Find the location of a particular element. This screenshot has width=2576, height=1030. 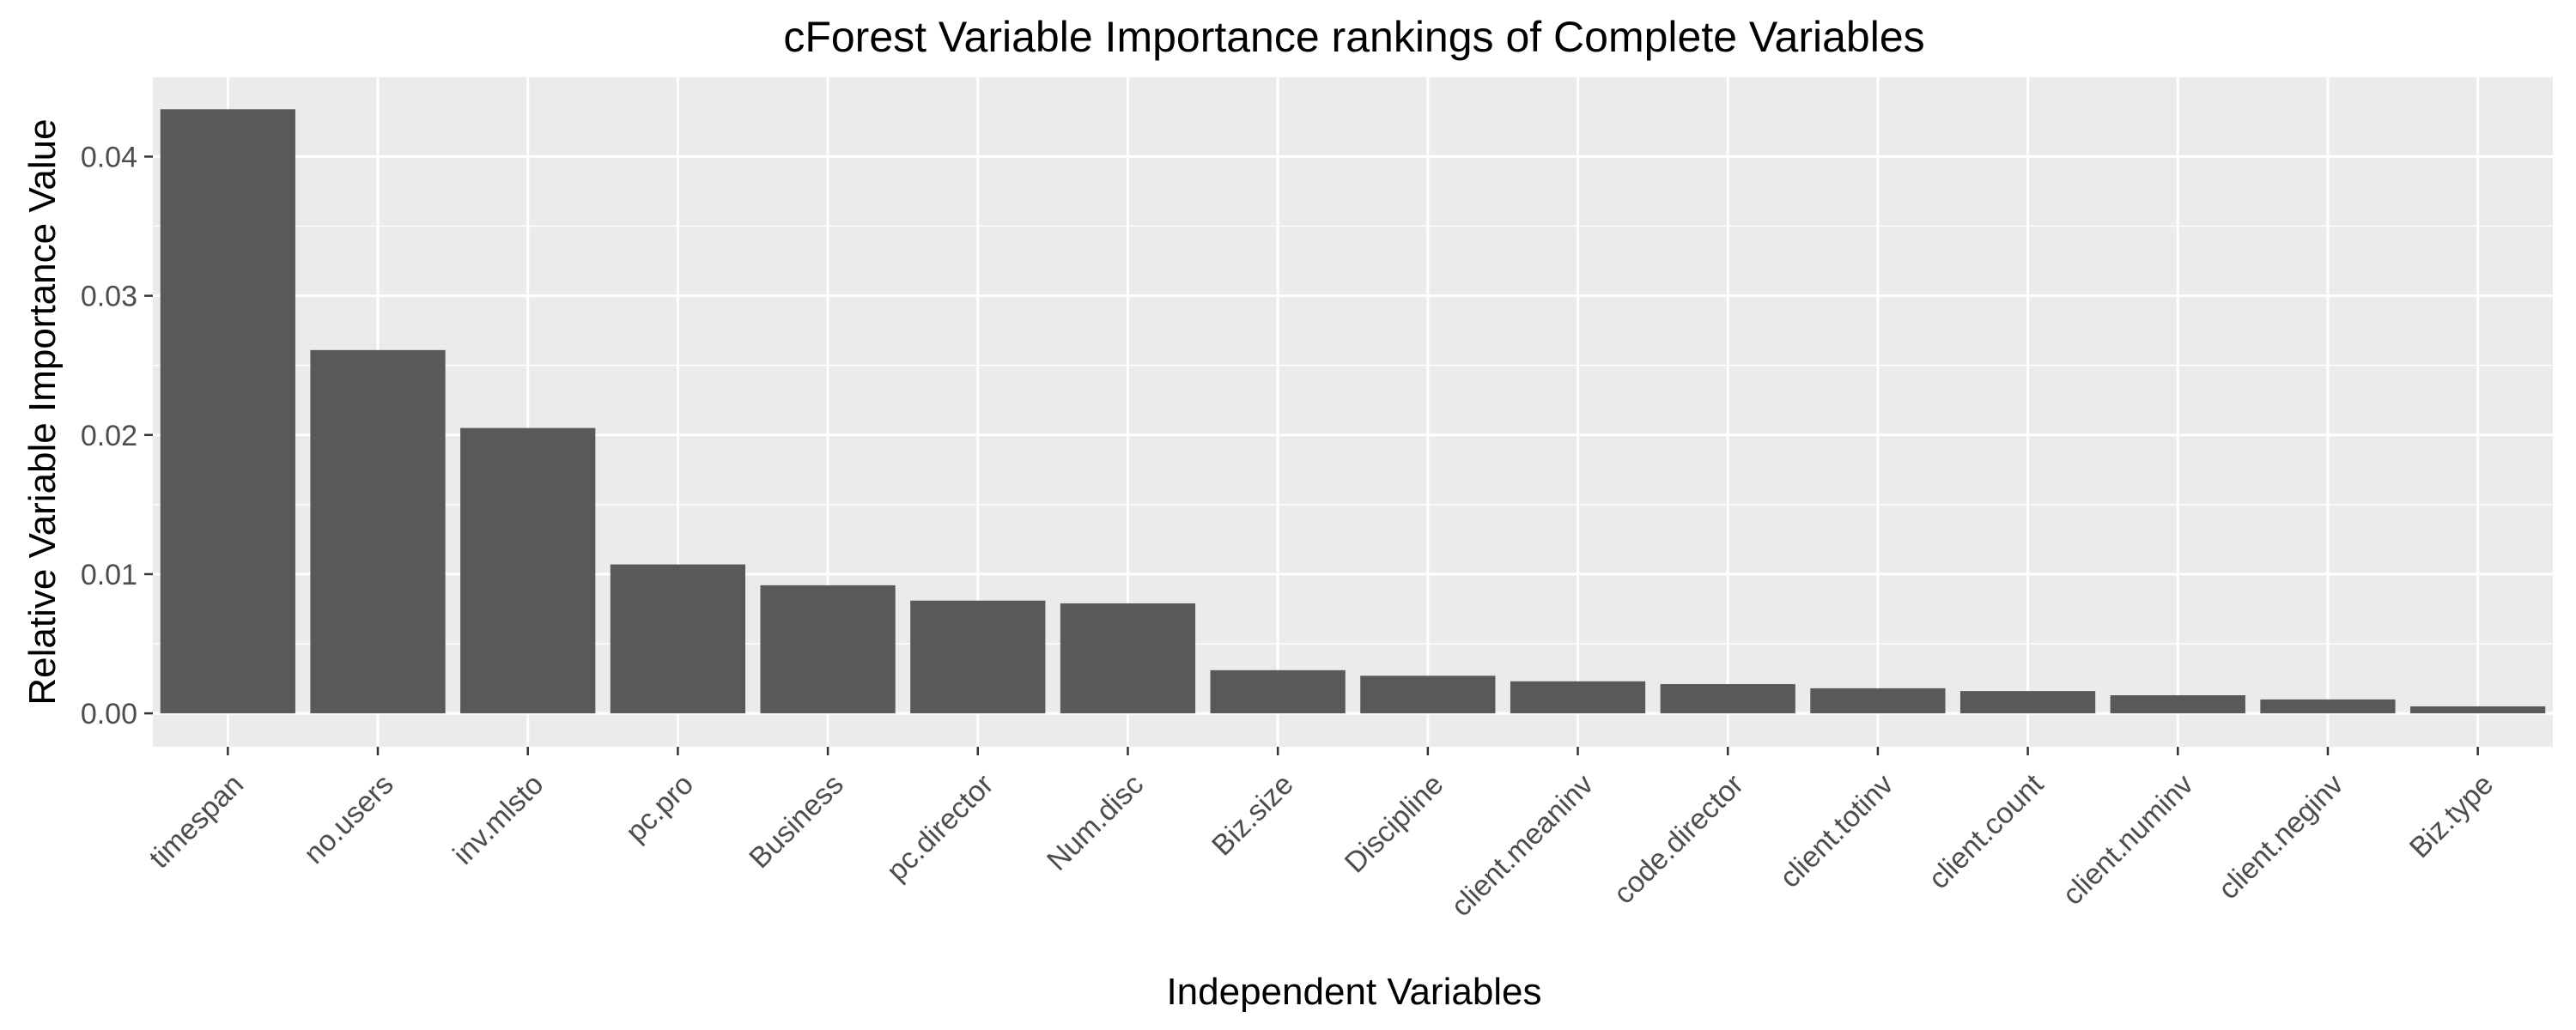

y-tick-label: 0.00 is located at coordinates (109, 714).